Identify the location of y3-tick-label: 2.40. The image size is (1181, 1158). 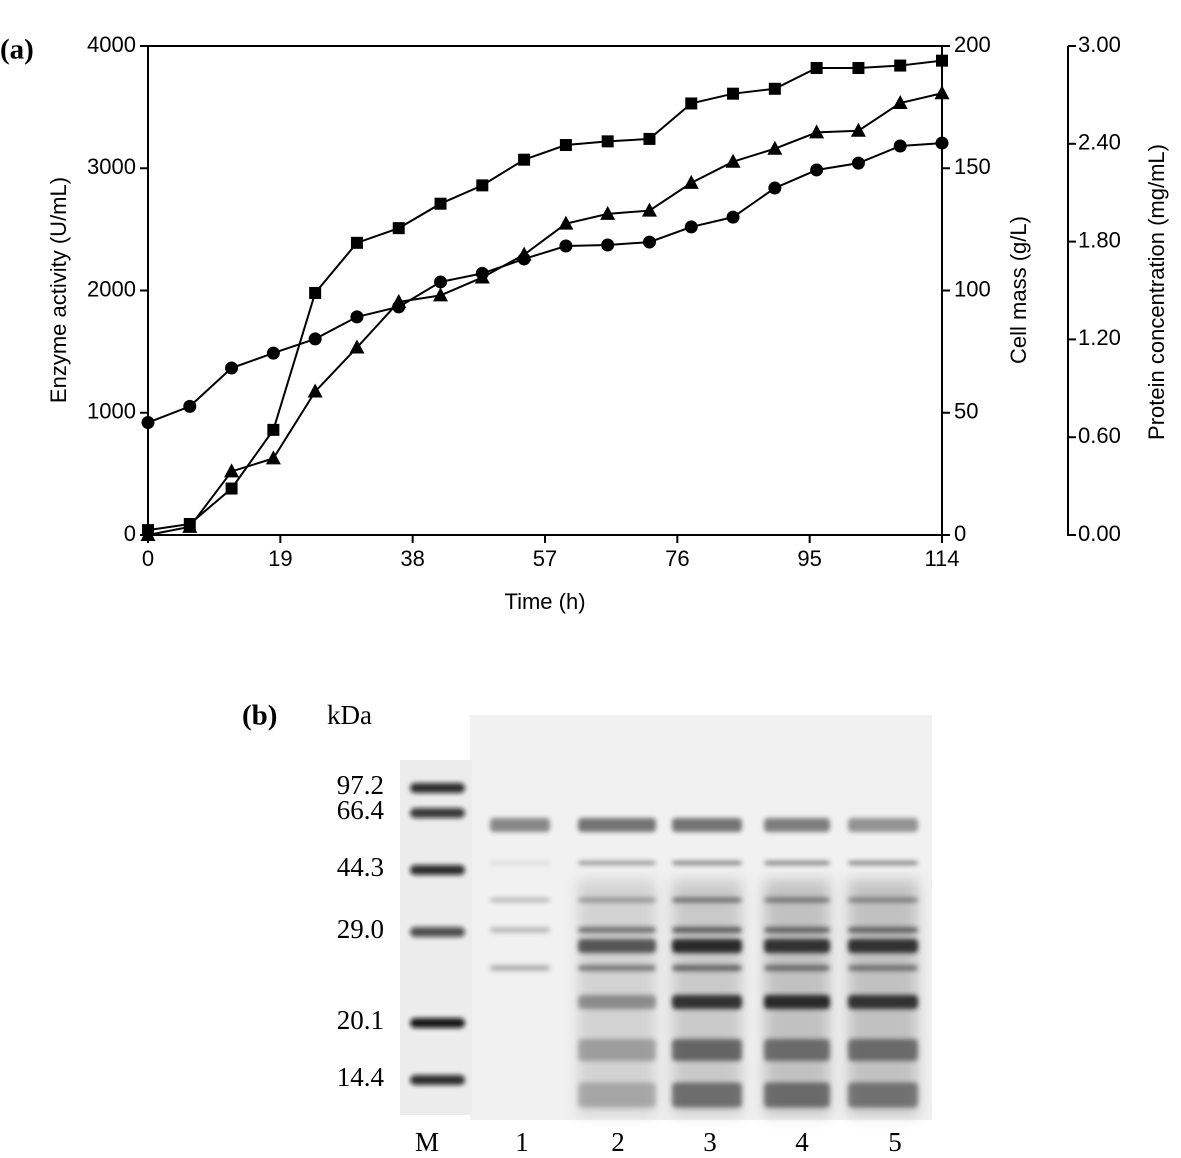
(1099, 142).